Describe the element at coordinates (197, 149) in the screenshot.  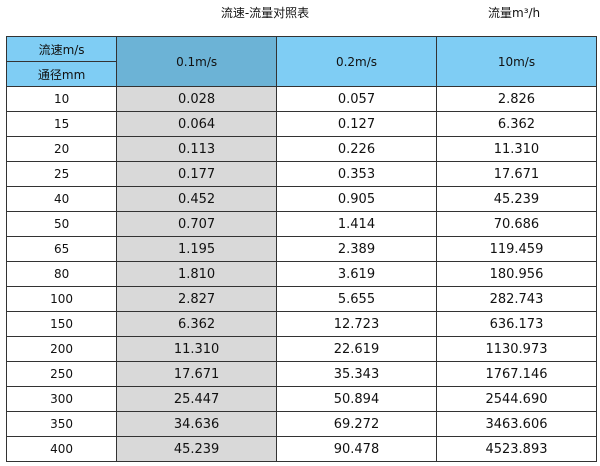
I see `flow-cell: 0.113` at that location.